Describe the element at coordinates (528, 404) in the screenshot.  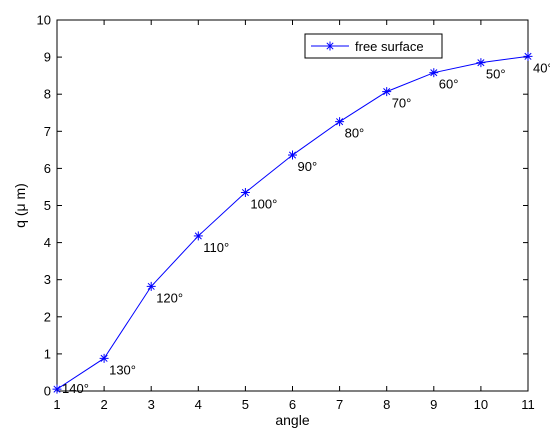
I see `x-tick-label: 11` at that location.